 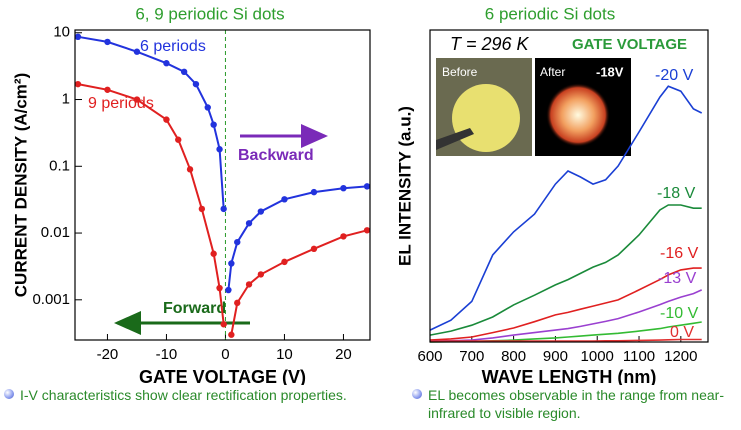 What do you see at coordinates (173, 46) in the screenshot?
I see `series-label: 6 periods` at bounding box center [173, 46].